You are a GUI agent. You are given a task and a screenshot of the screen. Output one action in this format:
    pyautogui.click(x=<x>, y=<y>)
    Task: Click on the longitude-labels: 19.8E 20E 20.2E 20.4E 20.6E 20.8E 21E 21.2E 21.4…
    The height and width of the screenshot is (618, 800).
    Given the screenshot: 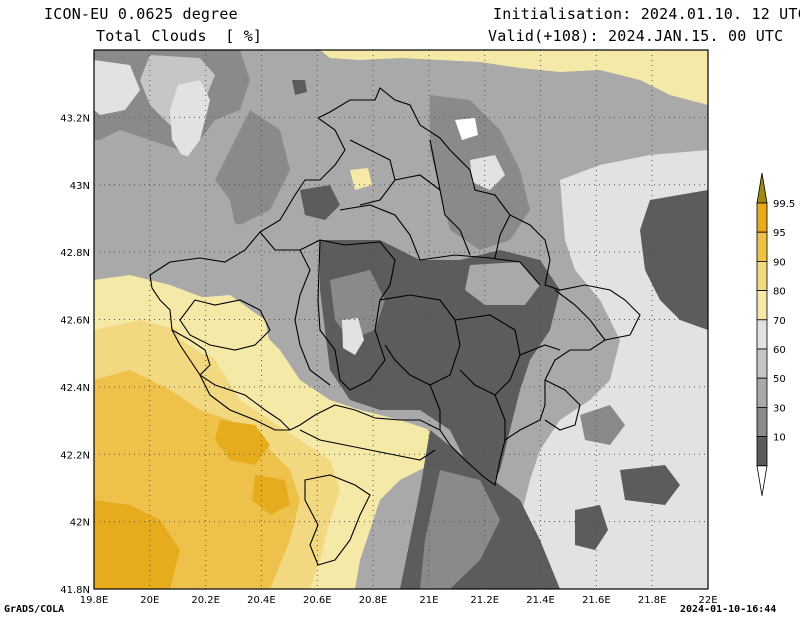 What is the action you would take?
    pyautogui.click(x=399, y=600)
    